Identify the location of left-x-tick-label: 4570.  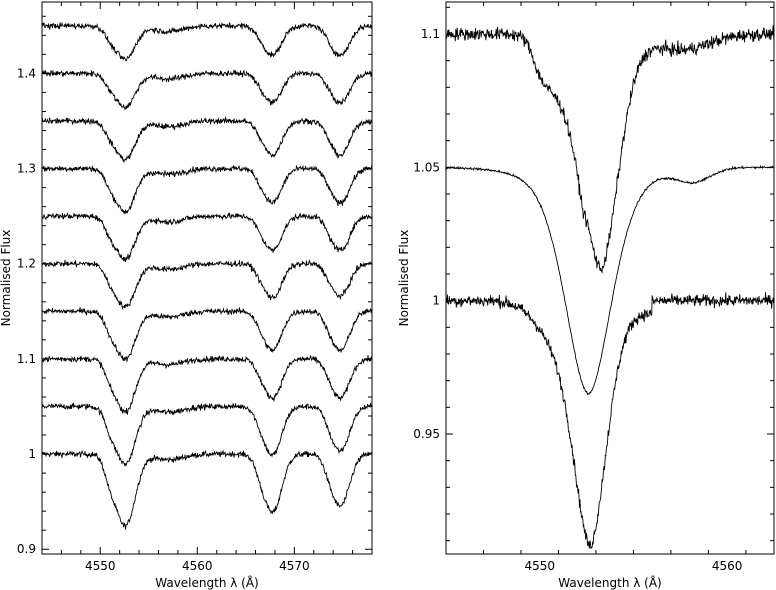
(294, 566).